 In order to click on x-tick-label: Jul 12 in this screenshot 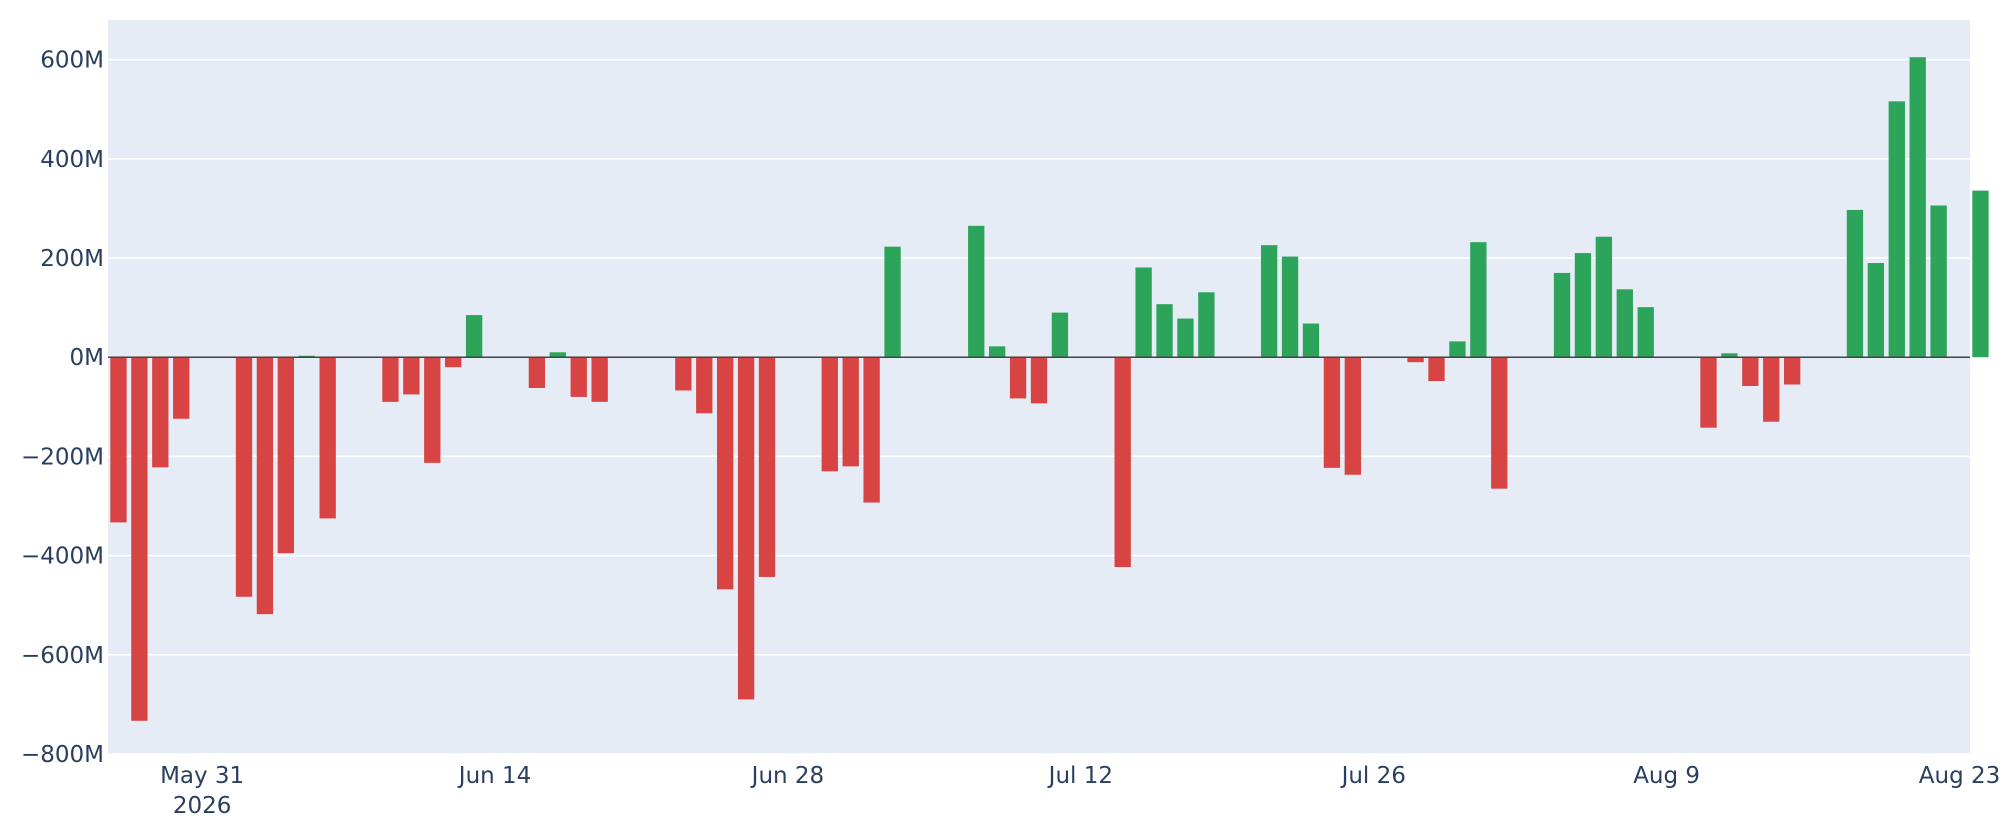, I will do `click(1080, 776)`.